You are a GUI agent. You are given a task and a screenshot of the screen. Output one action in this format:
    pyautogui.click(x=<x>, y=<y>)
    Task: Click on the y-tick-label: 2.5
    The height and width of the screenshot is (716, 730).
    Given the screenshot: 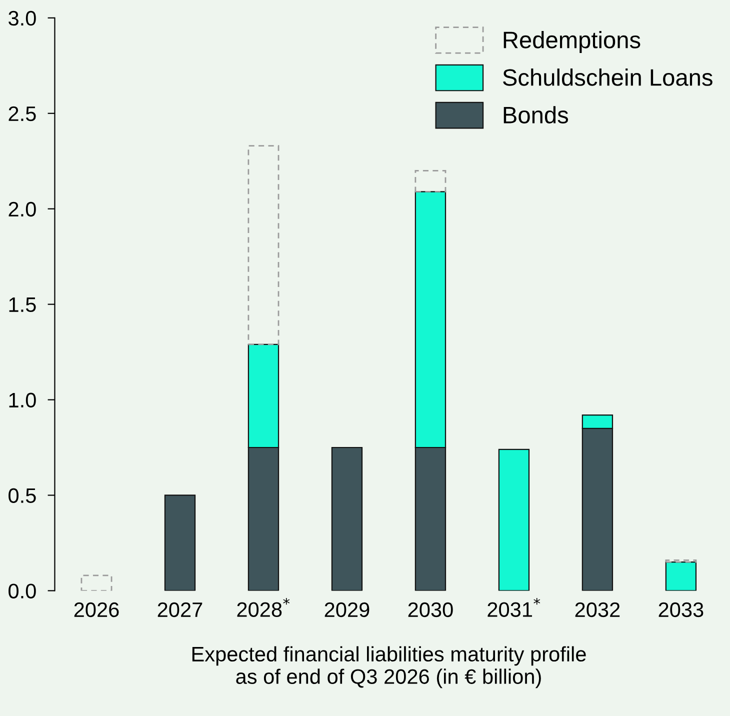 What is the action you would take?
    pyautogui.click(x=22, y=114)
    